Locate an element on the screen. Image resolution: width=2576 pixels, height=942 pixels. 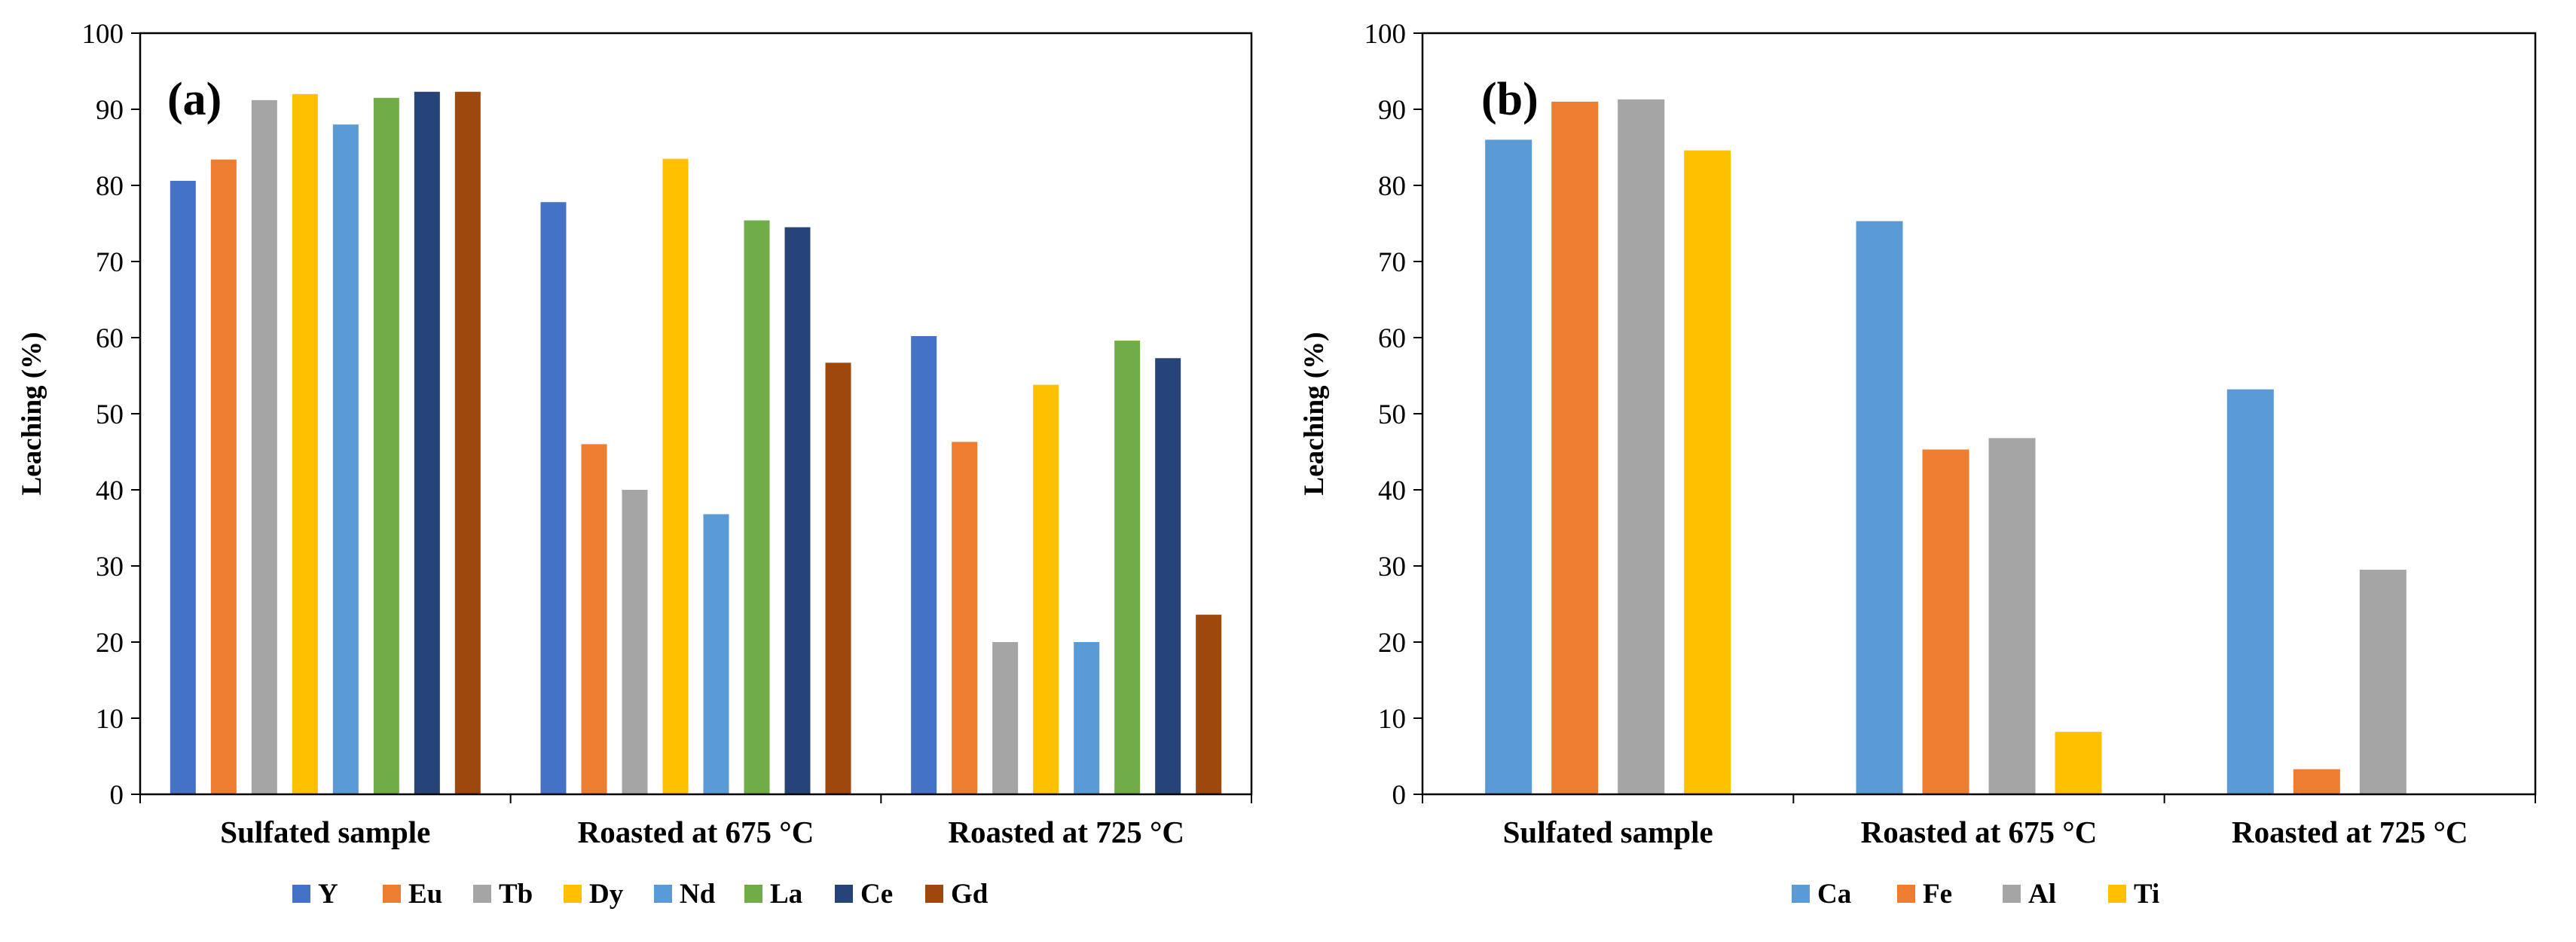
legend-swatch-al is located at coordinates (2012, 894).